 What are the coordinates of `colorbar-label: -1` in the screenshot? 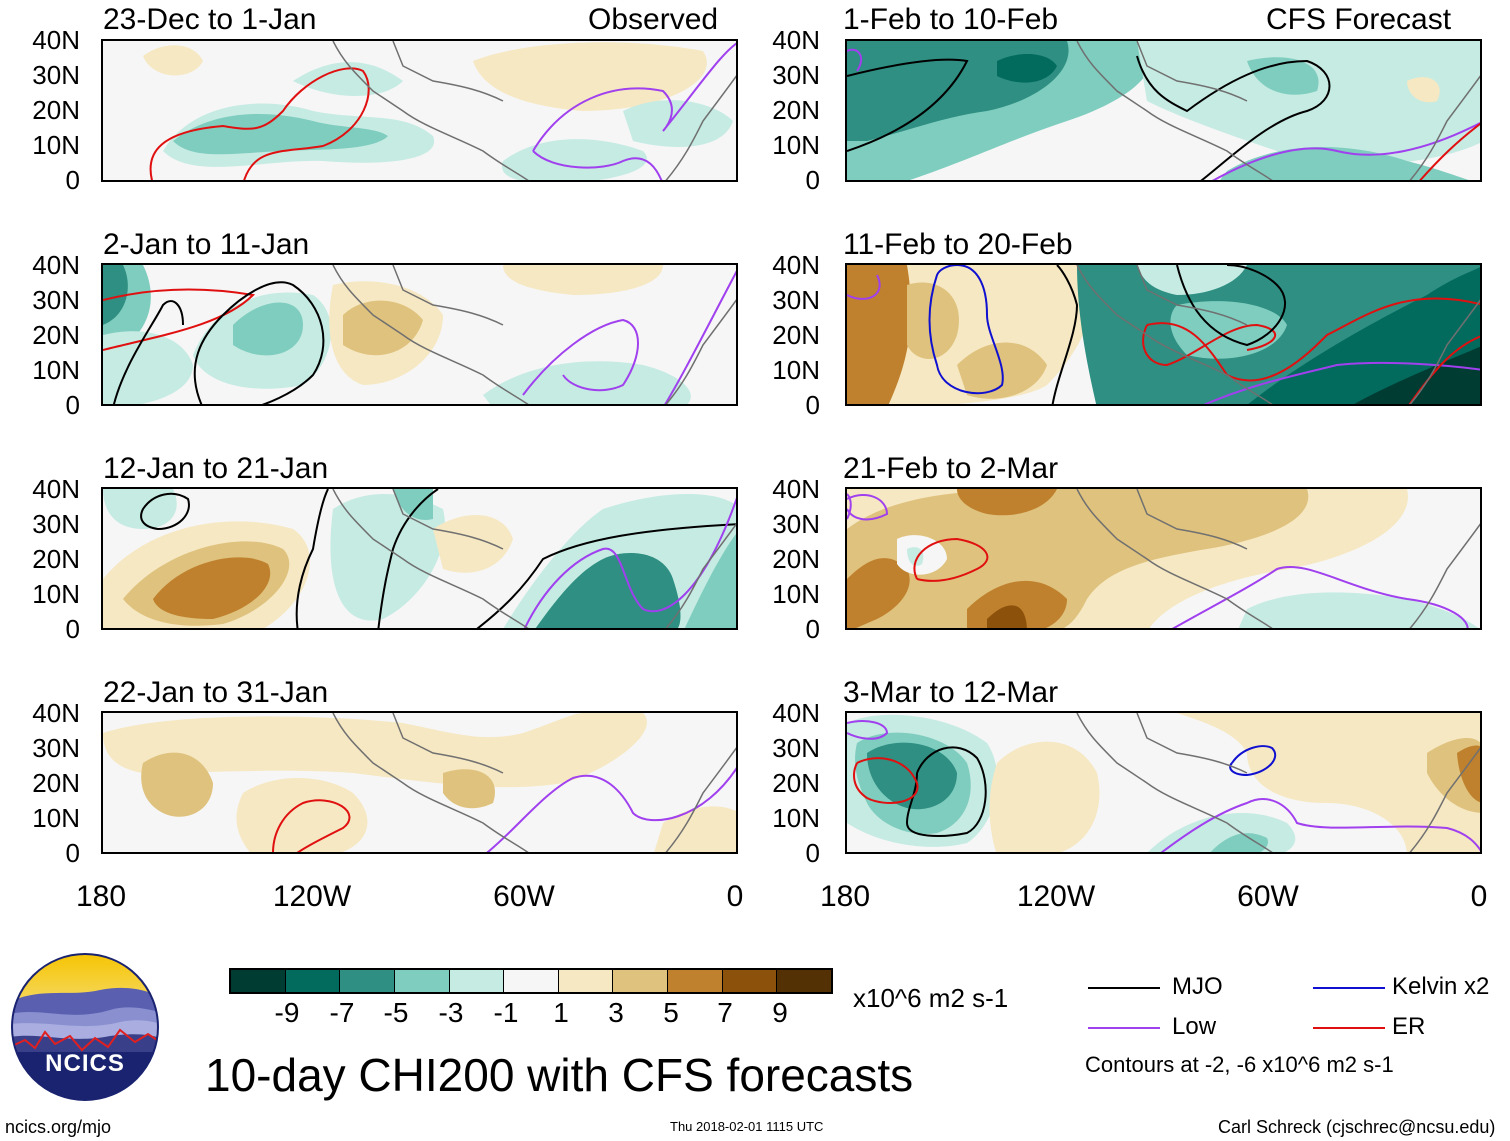 It's located at (506, 1012).